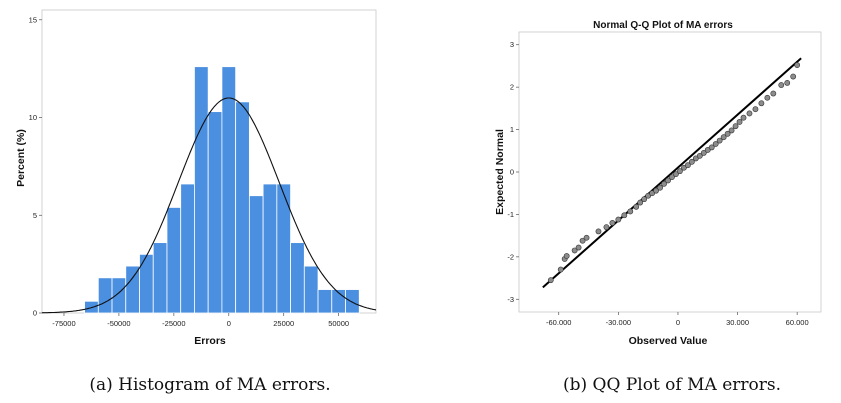 The width and height of the screenshot is (841, 403). I want to click on x-tick-label: 30.000, so click(737, 322).